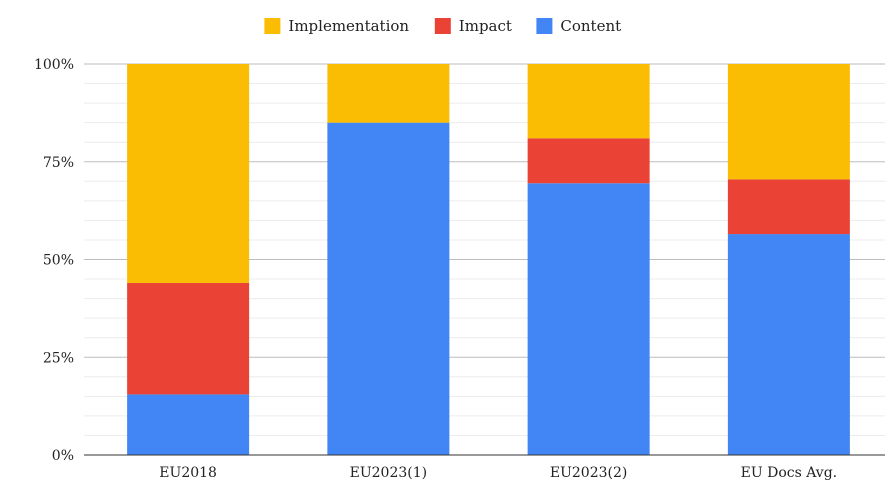 The width and height of the screenshot is (885, 482). I want to click on x-tick-label: EU2023(2), so click(588, 473).